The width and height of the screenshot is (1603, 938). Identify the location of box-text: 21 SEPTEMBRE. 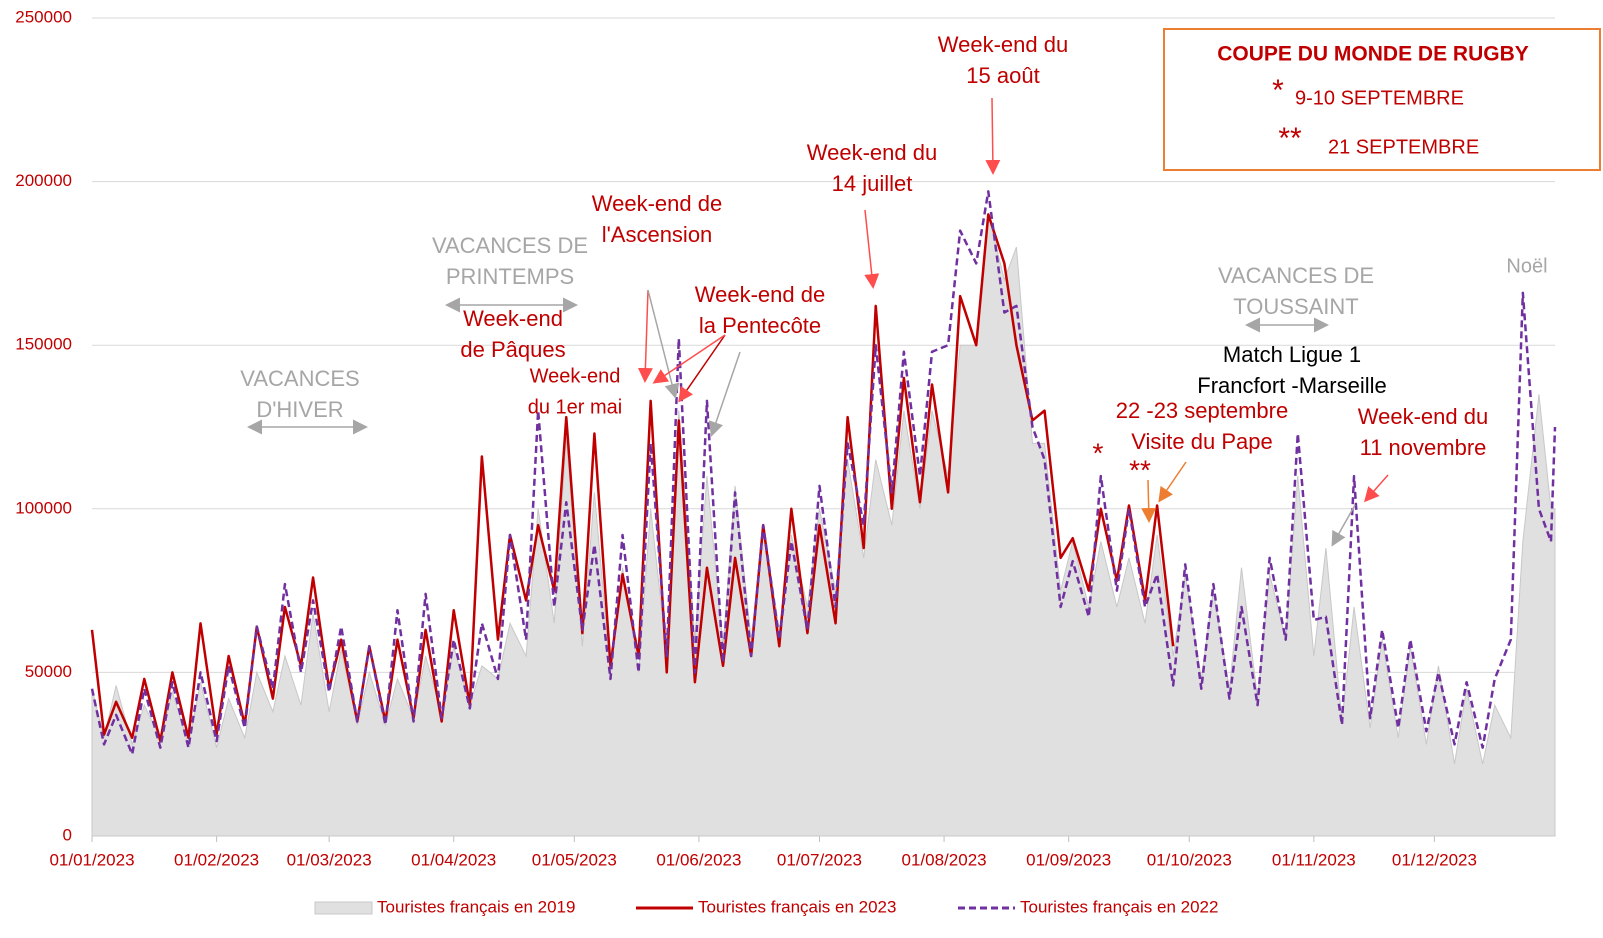
(1403, 147).